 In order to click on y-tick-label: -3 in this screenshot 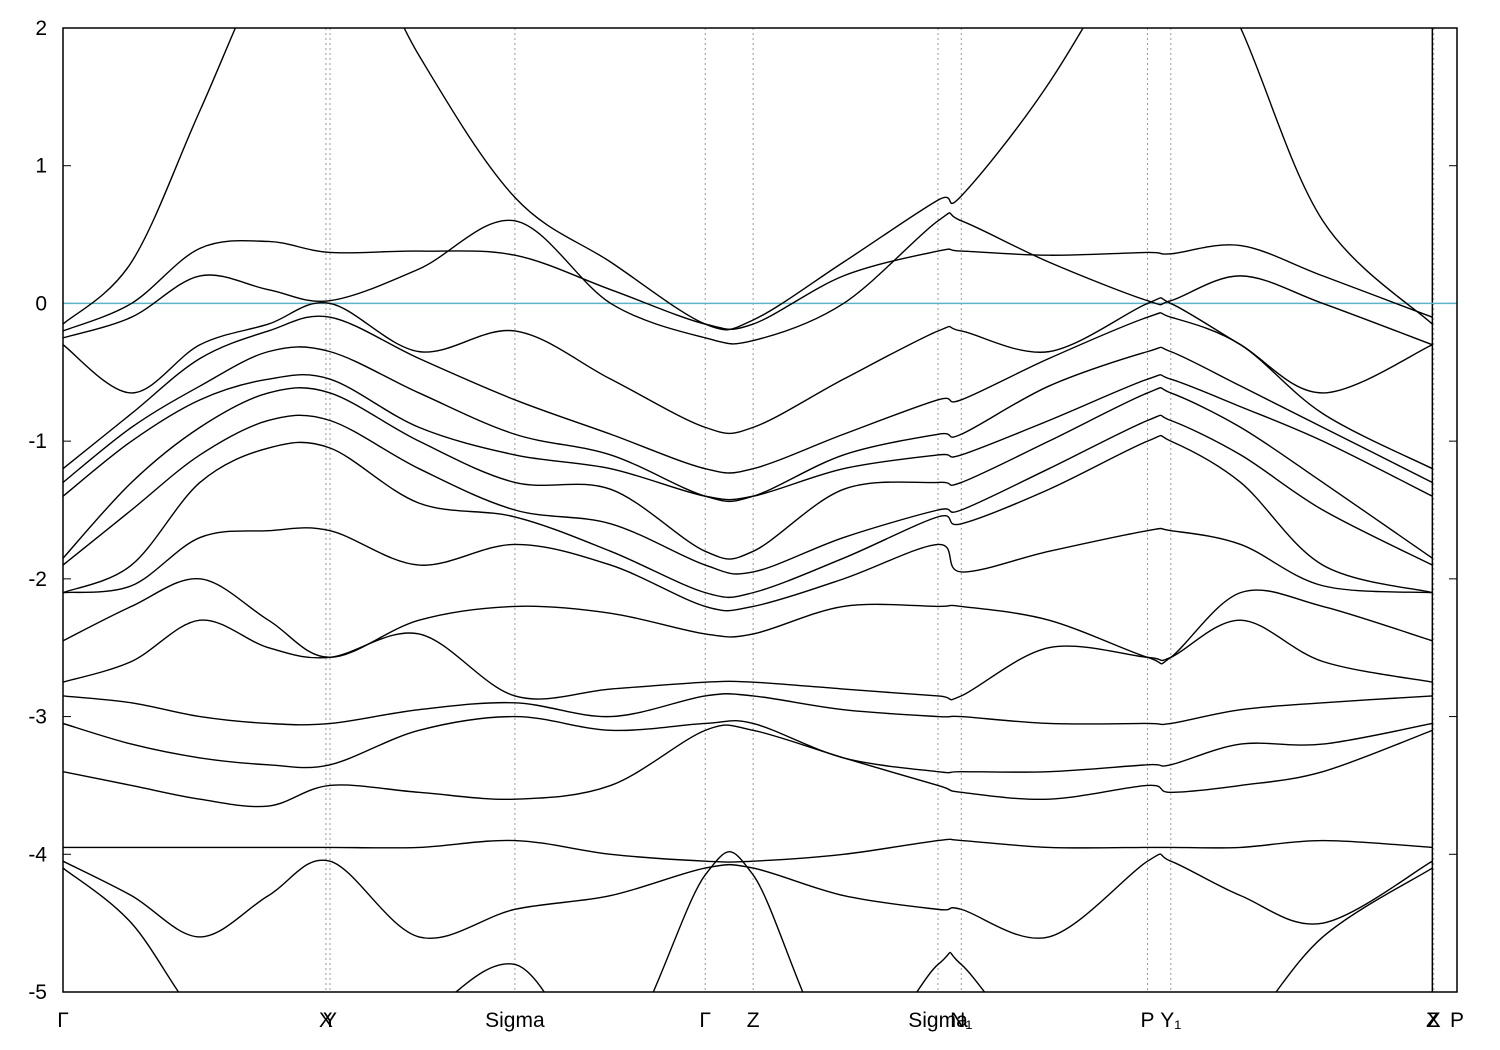, I will do `click(37, 717)`.